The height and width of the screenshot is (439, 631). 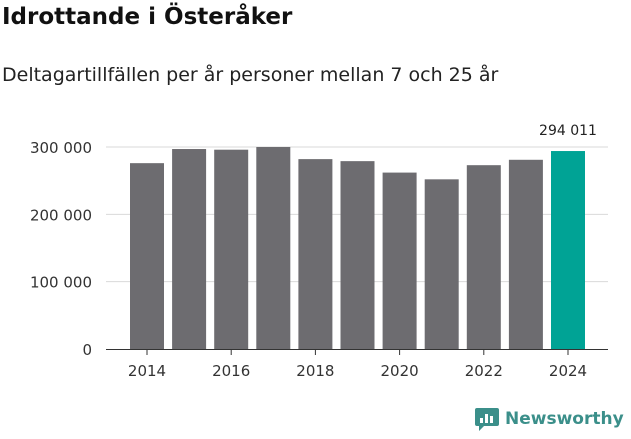 What do you see at coordinates (399, 260) in the screenshot?
I see `bar-2020` at bounding box center [399, 260].